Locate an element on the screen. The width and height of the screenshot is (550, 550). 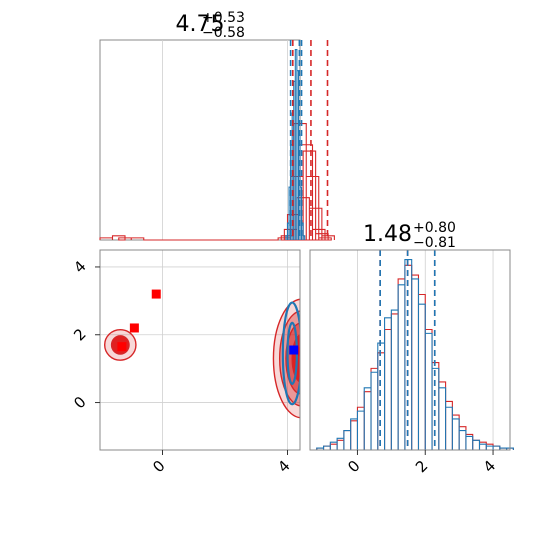
joint-y-ticks: 0 2 4 is located at coordinates (85, 334).